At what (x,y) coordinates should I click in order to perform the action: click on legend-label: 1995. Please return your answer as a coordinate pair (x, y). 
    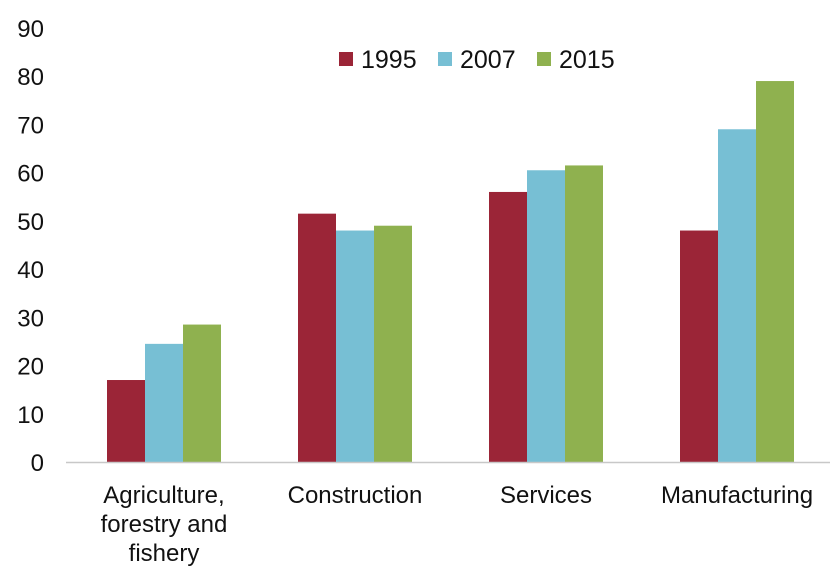
    Looking at the image, I should click on (389, 60).